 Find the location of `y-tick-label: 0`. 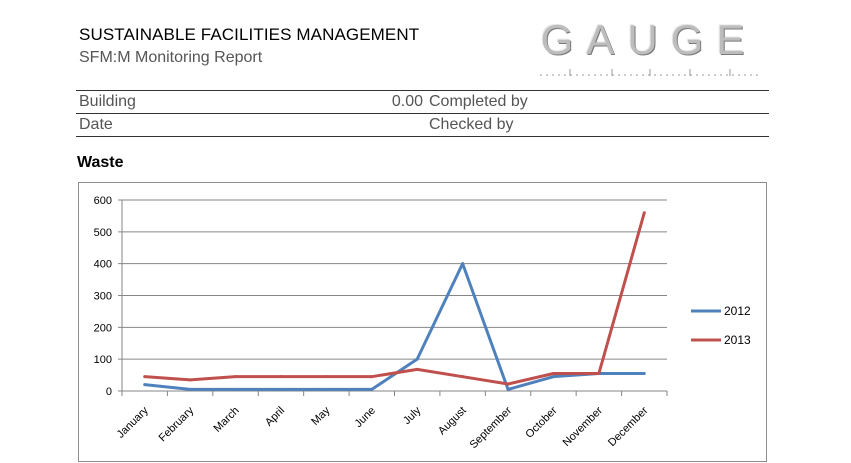

y-tick-label: 0 is located at coordinates (109, 392).